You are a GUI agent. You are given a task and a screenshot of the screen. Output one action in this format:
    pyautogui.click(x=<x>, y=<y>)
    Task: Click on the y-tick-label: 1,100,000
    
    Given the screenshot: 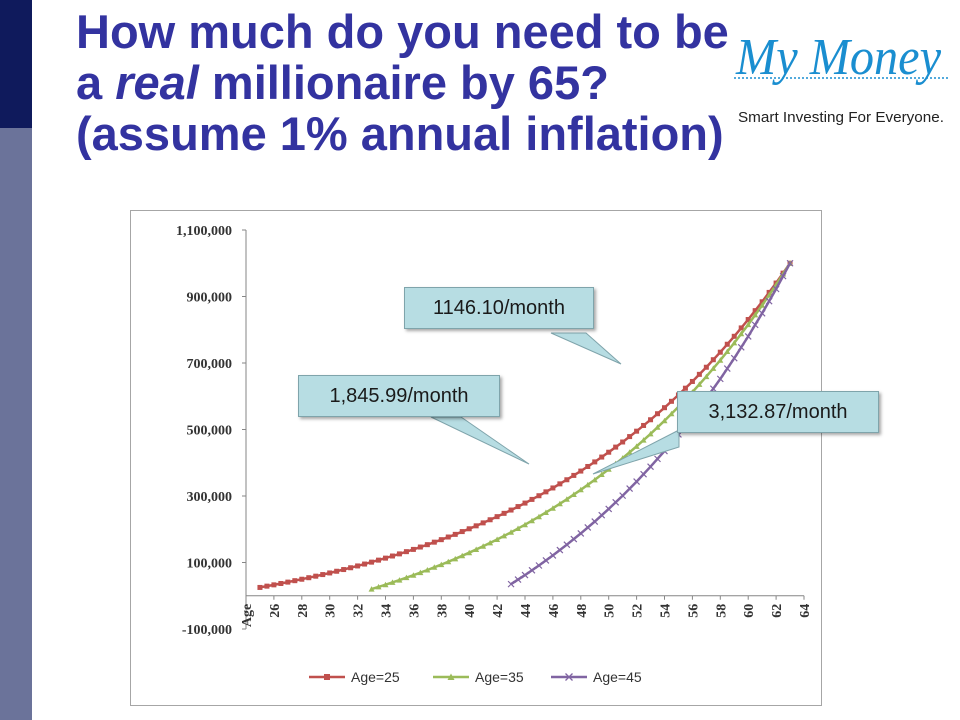 What is the action you would take?
    pyautogui.click(x=204, y=231)
    